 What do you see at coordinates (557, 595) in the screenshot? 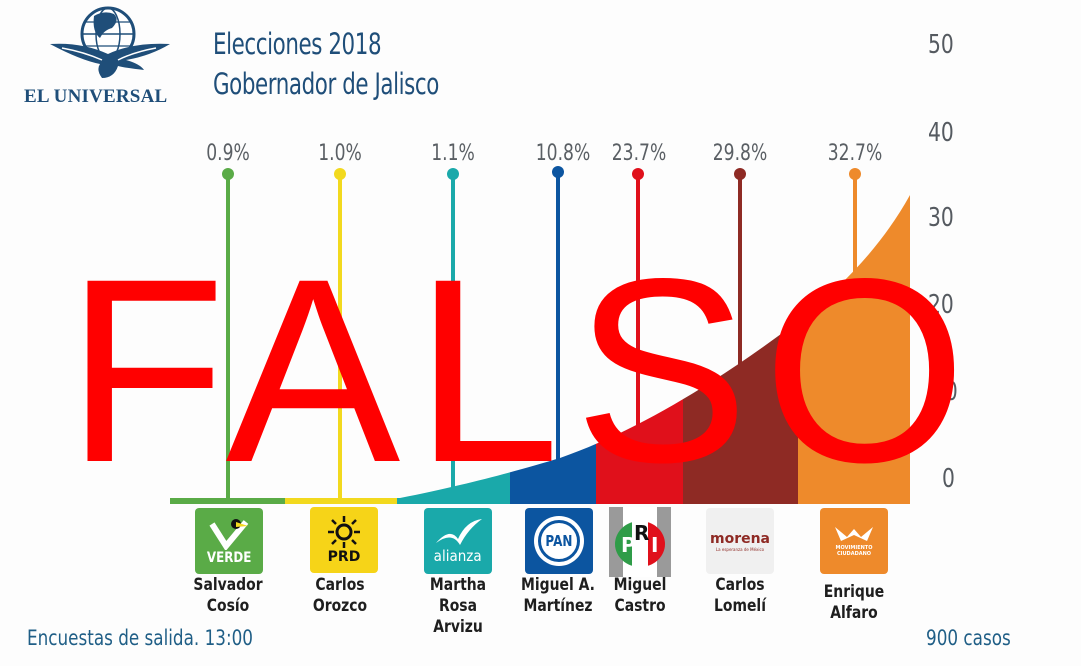
I see `candidate-martinez: Miguel A. Martínez` at bounding box center [557, 595].